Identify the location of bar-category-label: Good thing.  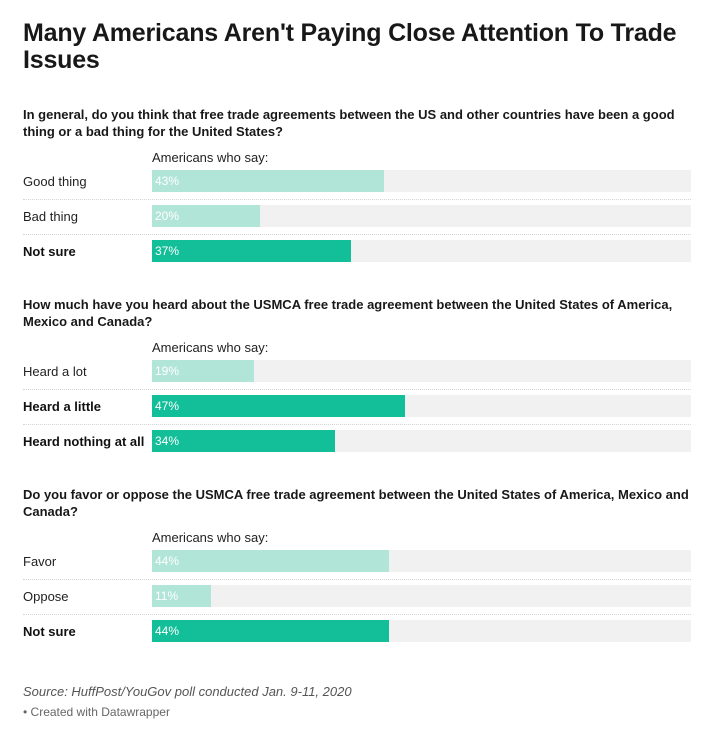
(55, 181).